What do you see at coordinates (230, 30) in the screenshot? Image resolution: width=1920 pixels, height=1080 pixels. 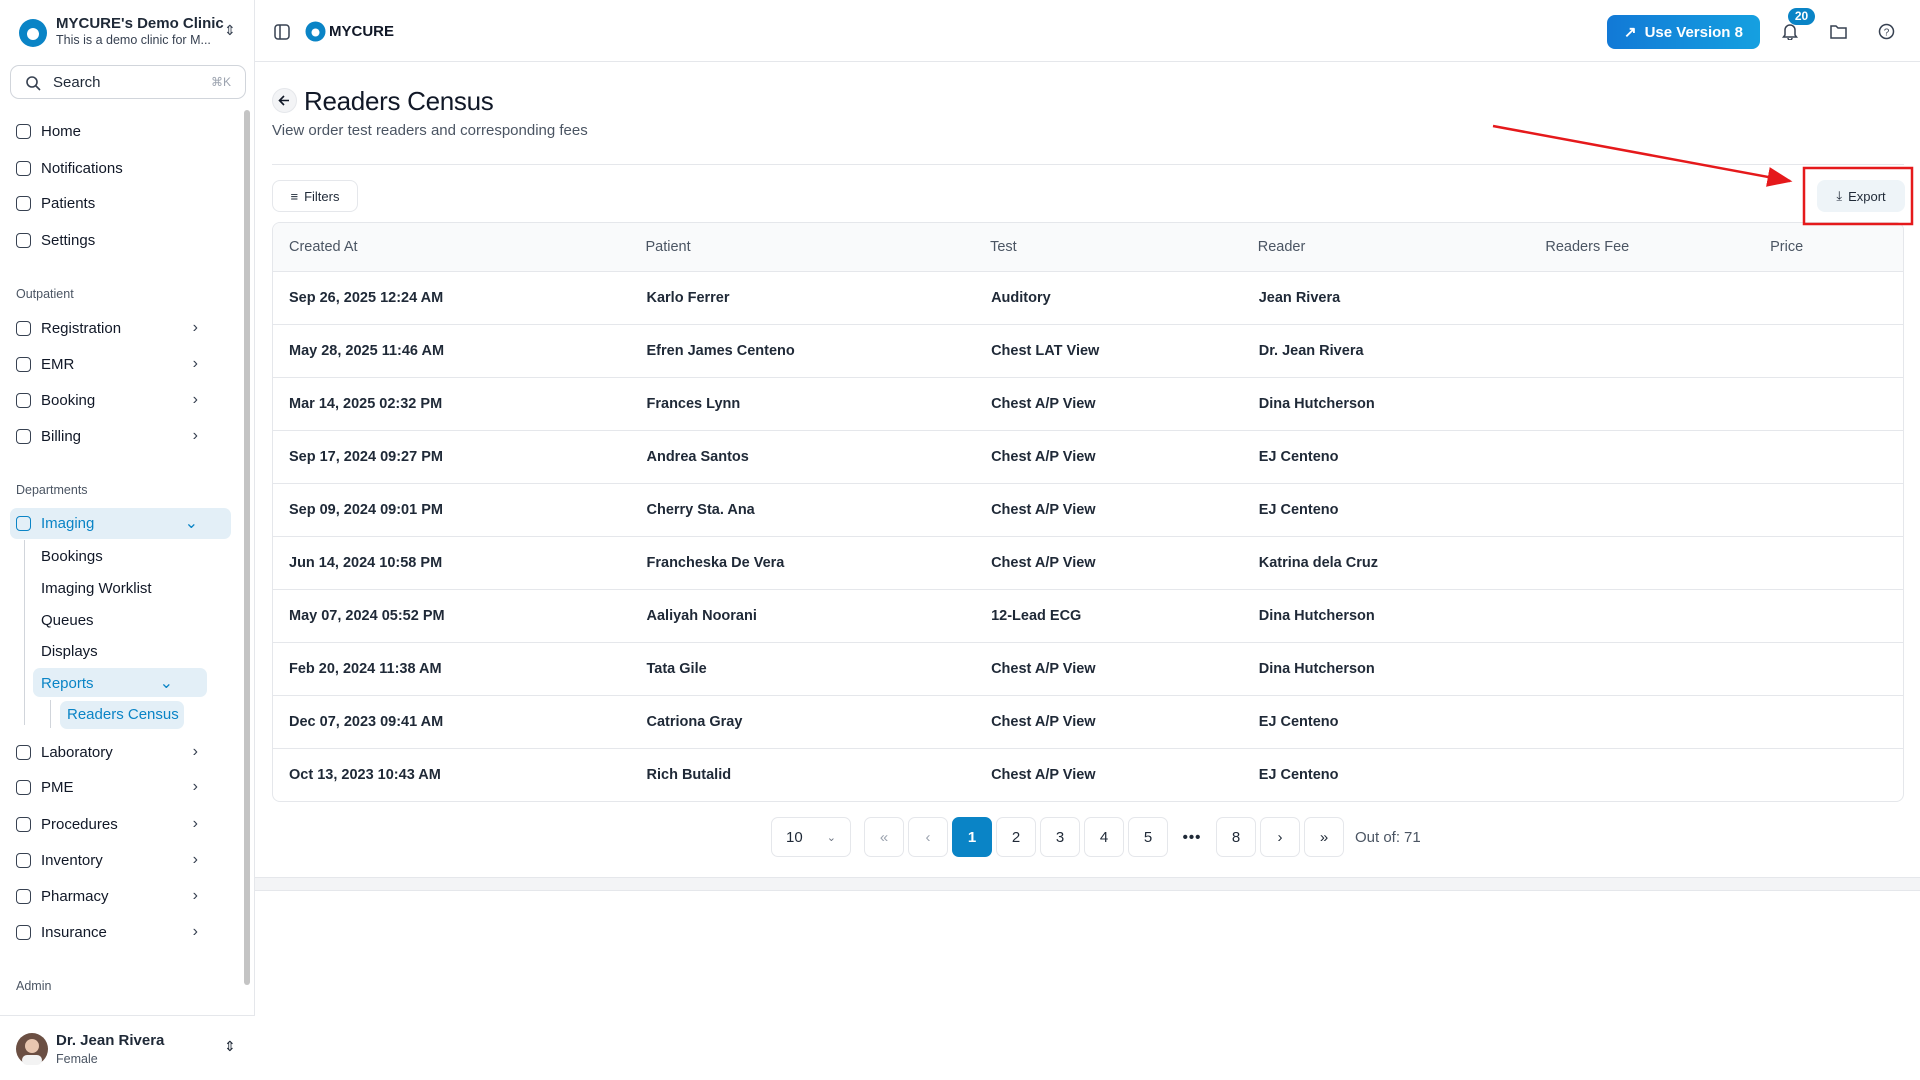 I see `clinic-switch: ⇕` at bounding box center [230, 30].